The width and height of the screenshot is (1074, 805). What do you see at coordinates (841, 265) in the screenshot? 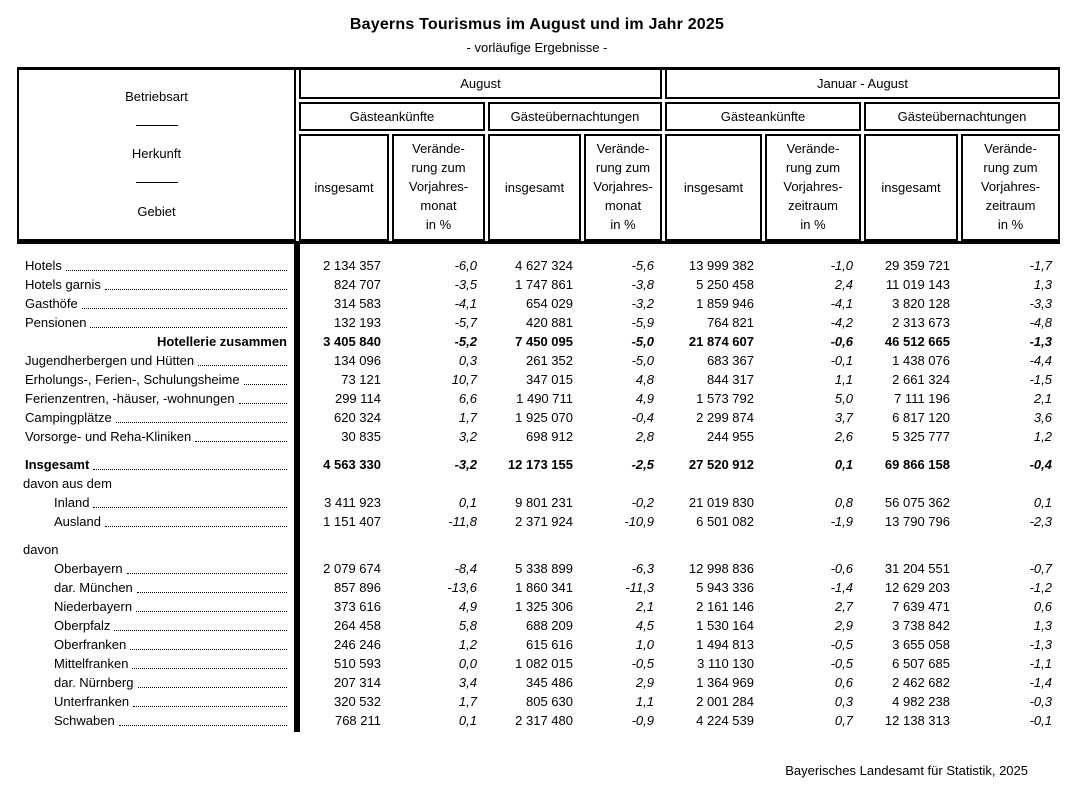
I see `cell-change-percent: -1,0` at bounding box center [841, 265].